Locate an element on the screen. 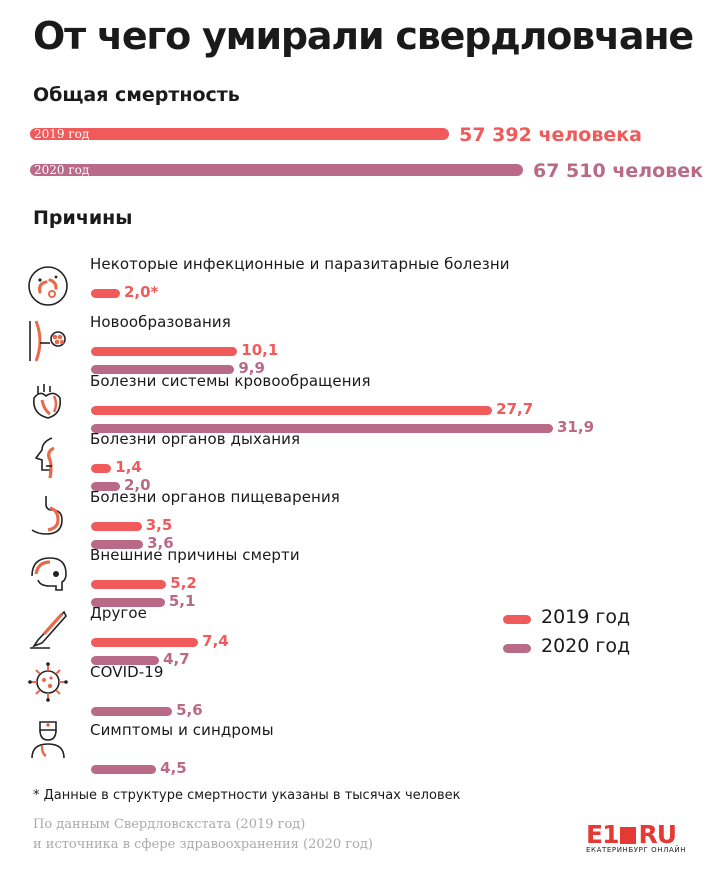  source-line-1: По данным Свердловскстата (2019 год) is located at coordinates (169, 824).